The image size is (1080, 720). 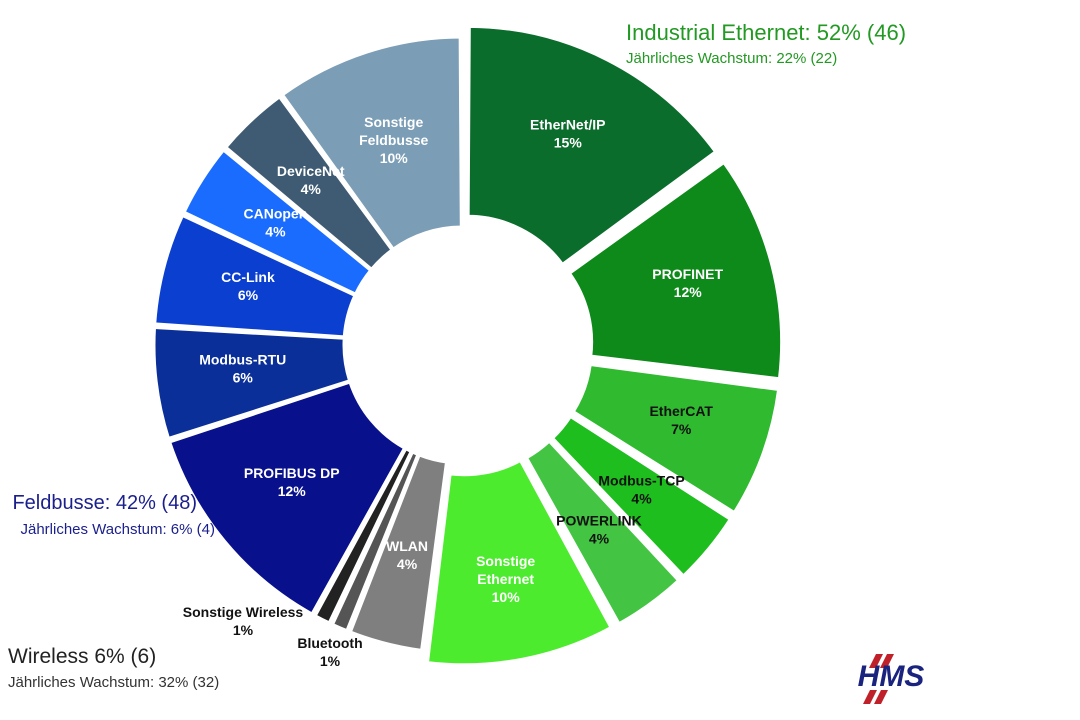 What do you see at coordinates (407, 555) in the screenshot?
I see `slice-label: WLAN 4%` at bounding box center [407, 555].